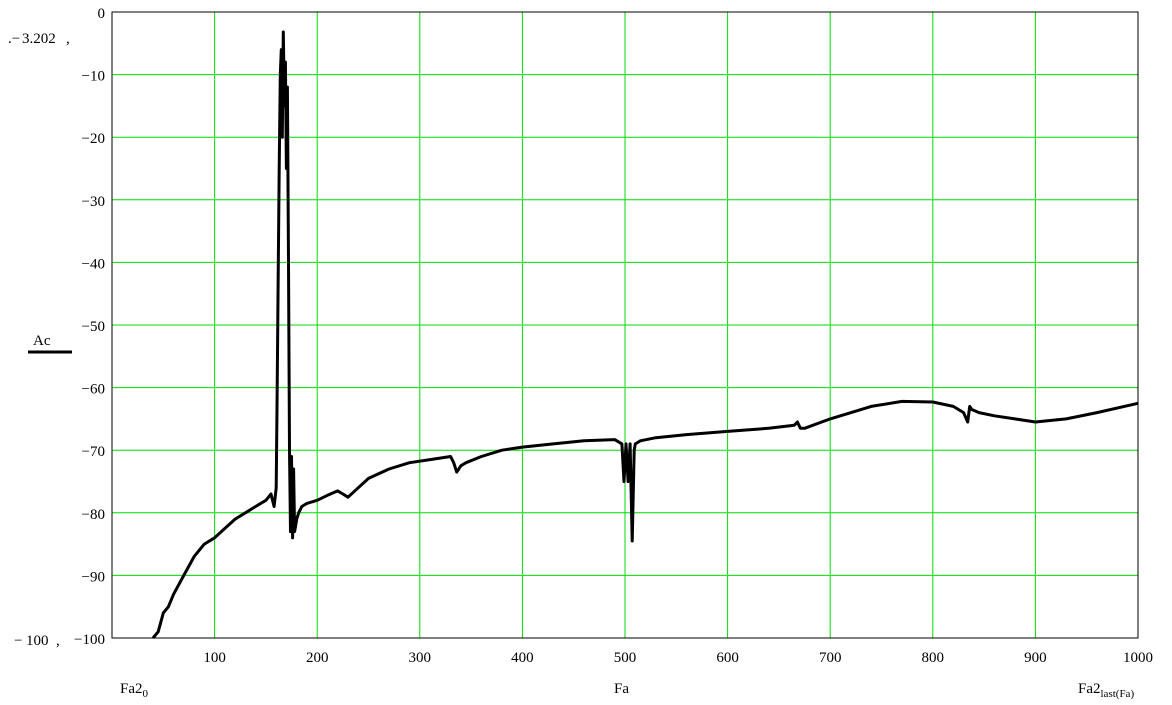  Describe the element at coordinates (1138, 658) in the screenshot. I see `x-tick-label: 1000` at that location.